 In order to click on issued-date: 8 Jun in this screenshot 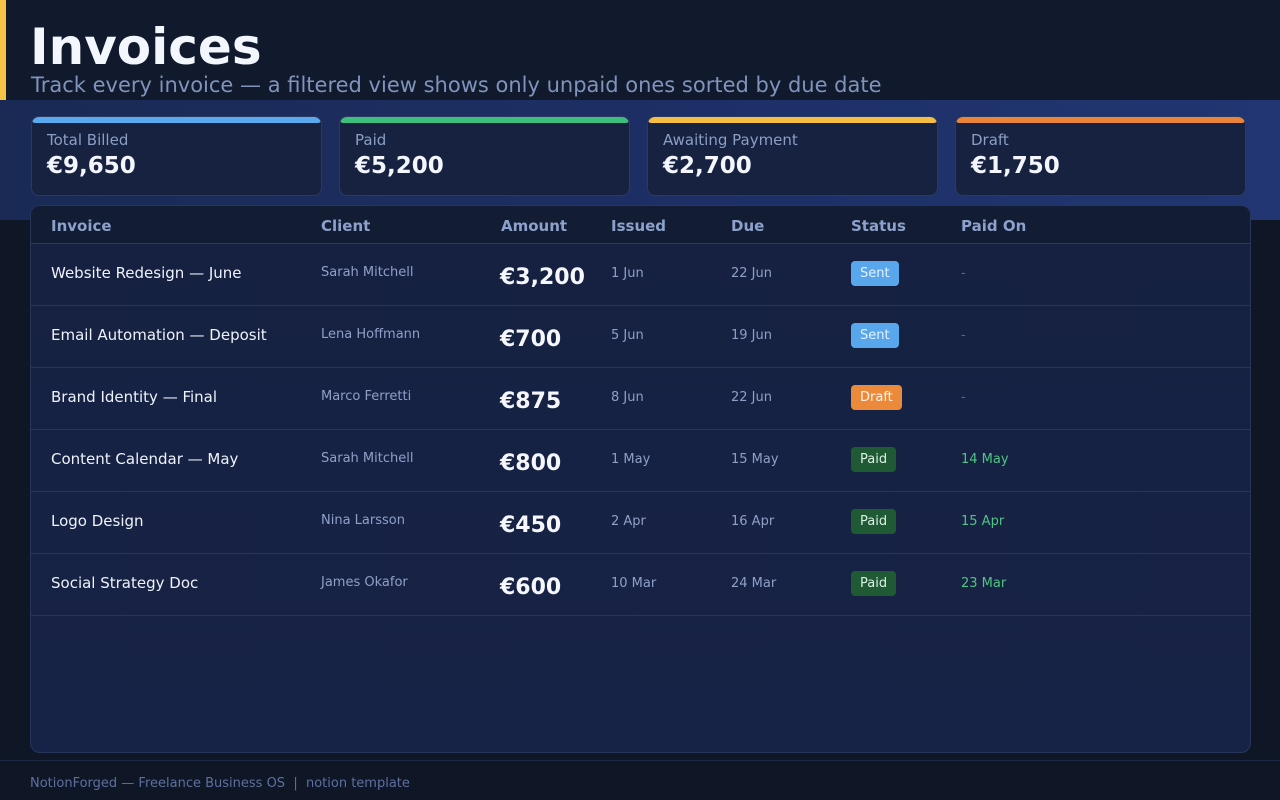, I will do `click(627, 397)`.